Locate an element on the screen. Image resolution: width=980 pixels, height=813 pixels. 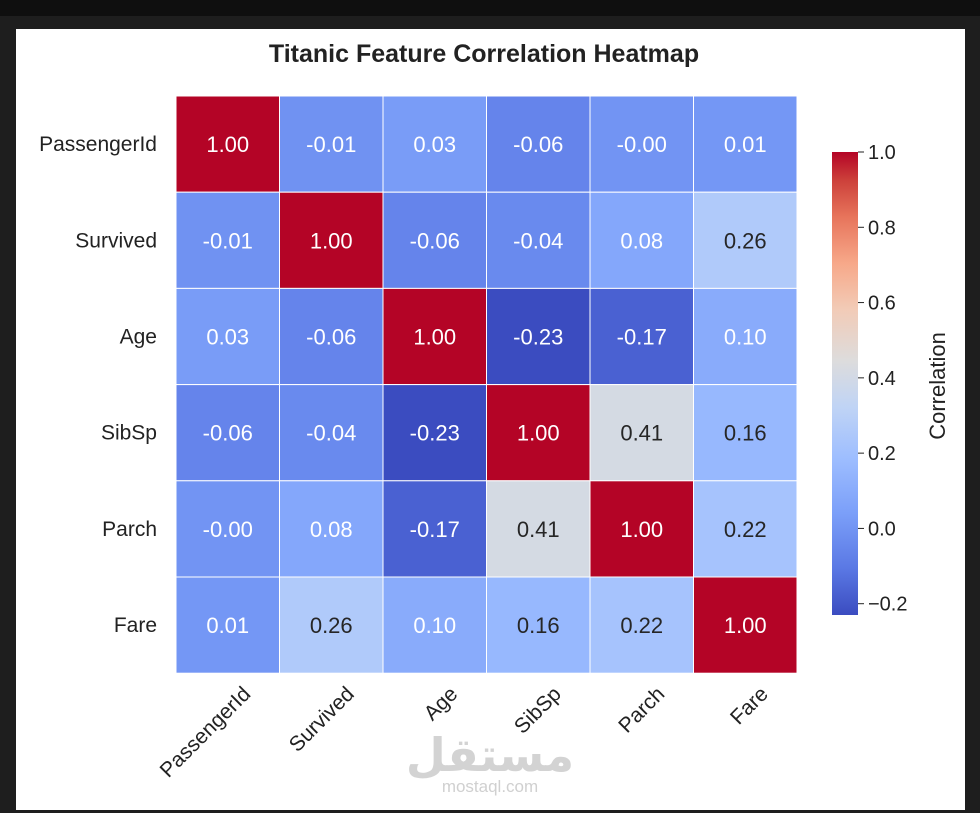
colorbar-tick-label: 0.6 is located at coordinates (882, 304).